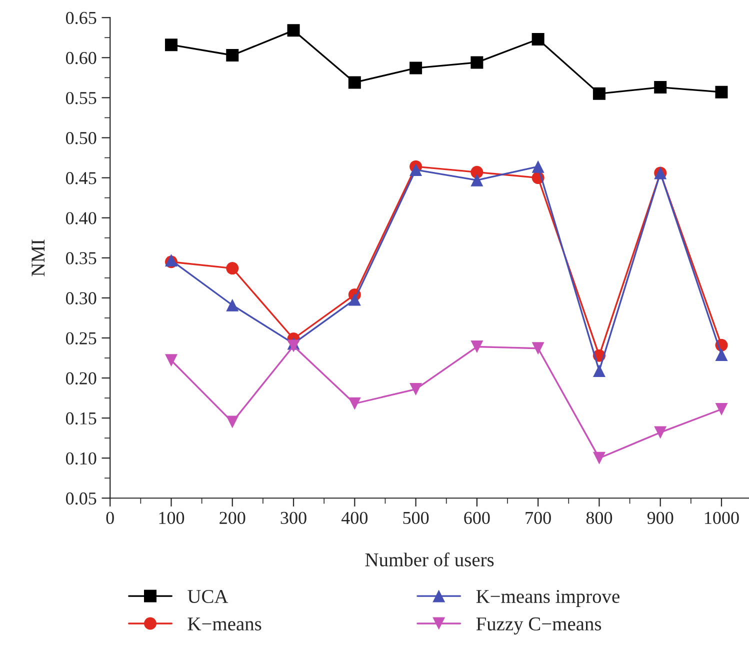  Describe the element at coordinates (81, 378) in the screenshot. I see `y-tick-label: 0.20` at that location.